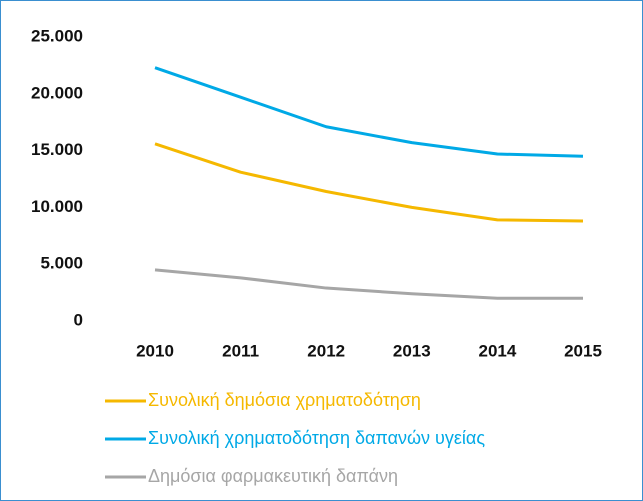  Describe the element at coordinates (57, 35) in the screenshot. I see `y-tick-label: 25.000` at that location.